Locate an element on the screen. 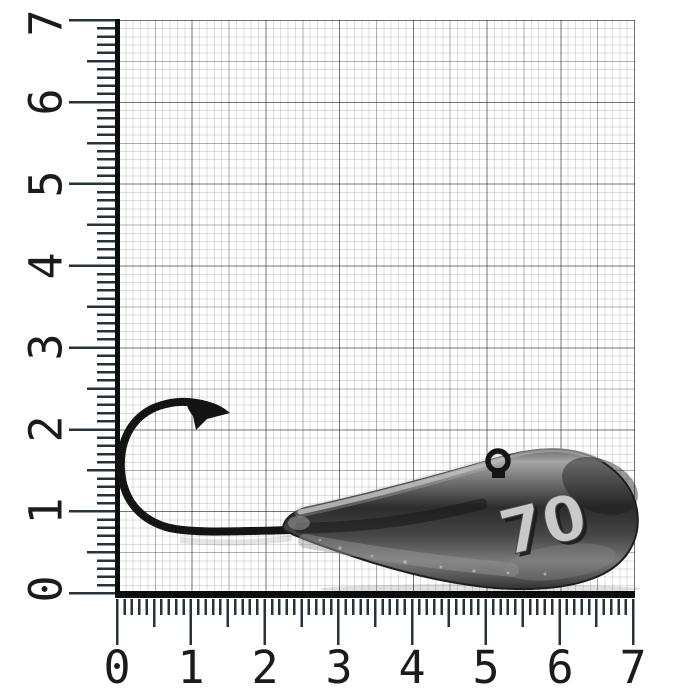  x-axis-label-4: 4 is located at coordinates (412, 667).